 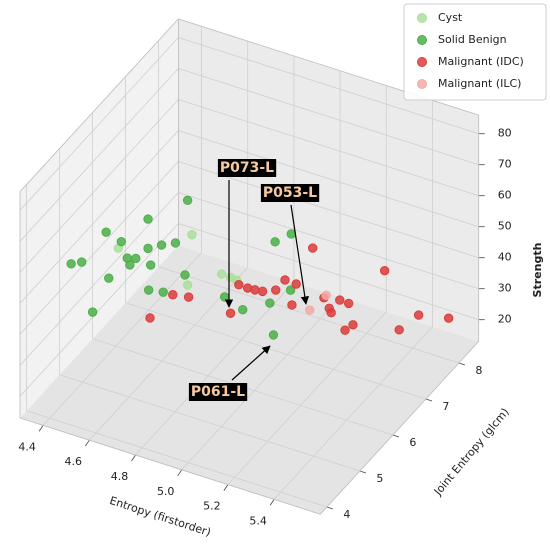 I want to click on z-tick-label: 20, so click(x=505, y=319).